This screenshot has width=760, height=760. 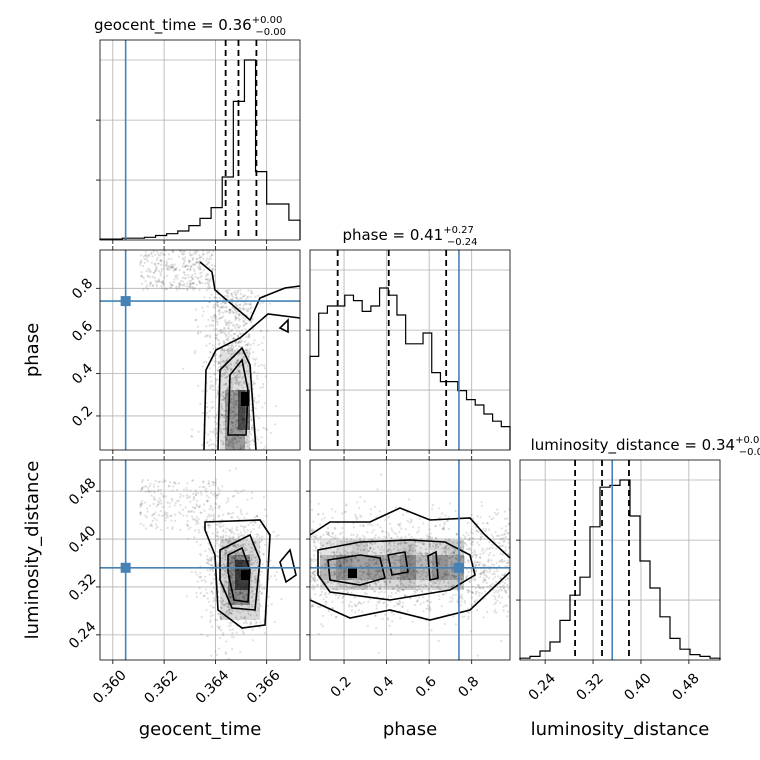 I want to click on grid-lines, so click(x=200, y=140).